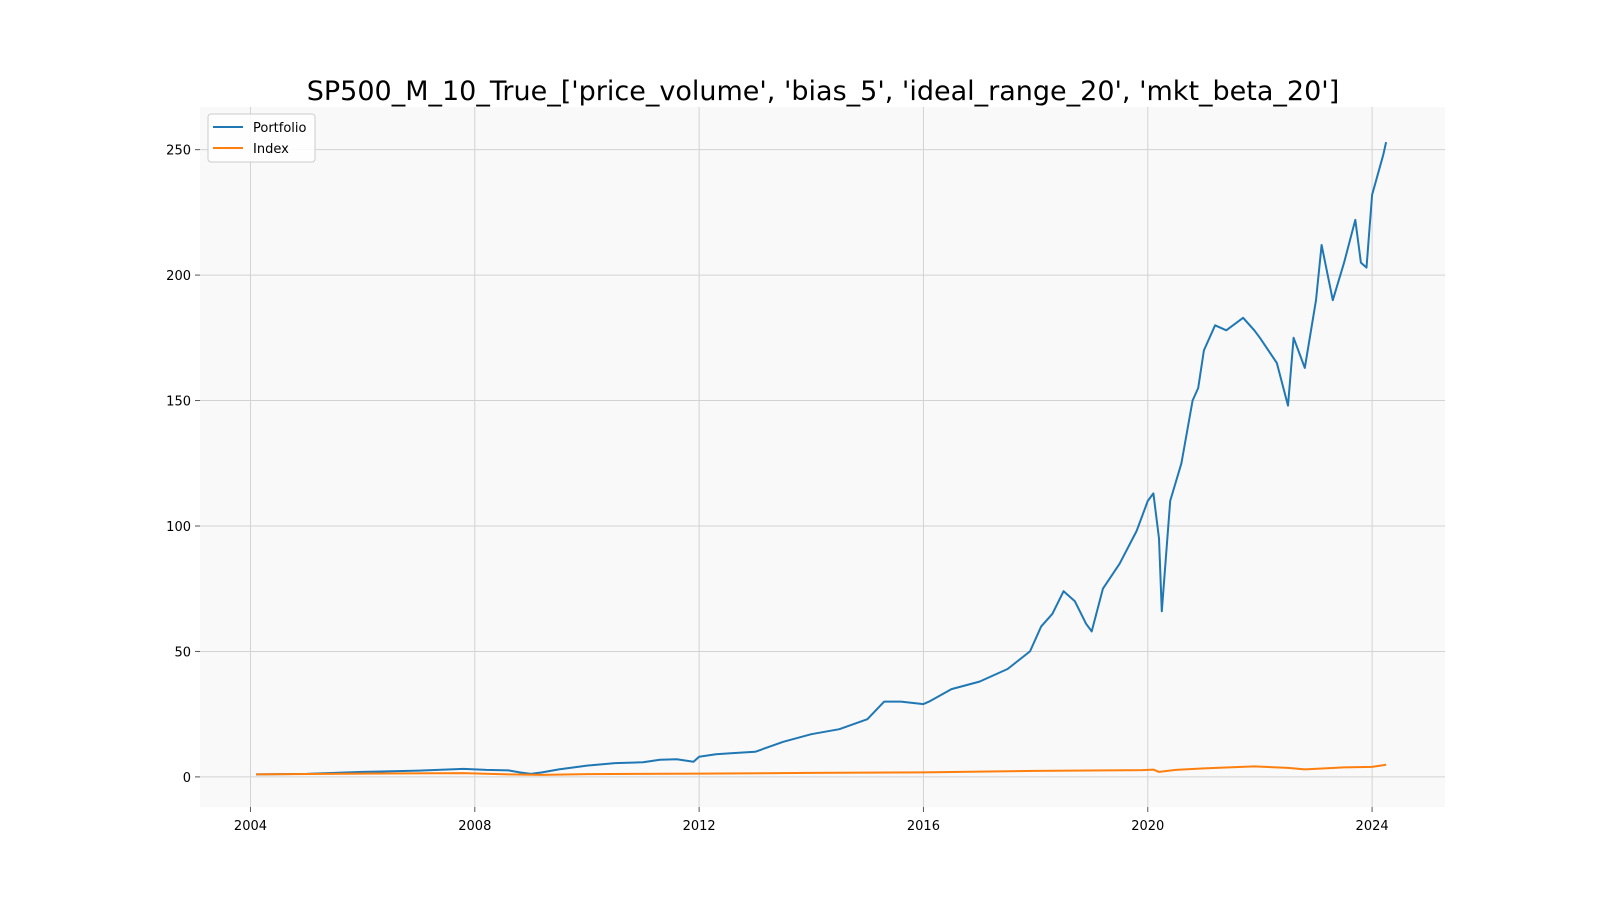 Image resolution: width=1600 pixels, height=900 pixels. Describe the element at coordinates (1372, 826) in the screenshot. I see `x-tick-label-2024: 2024` at that location.